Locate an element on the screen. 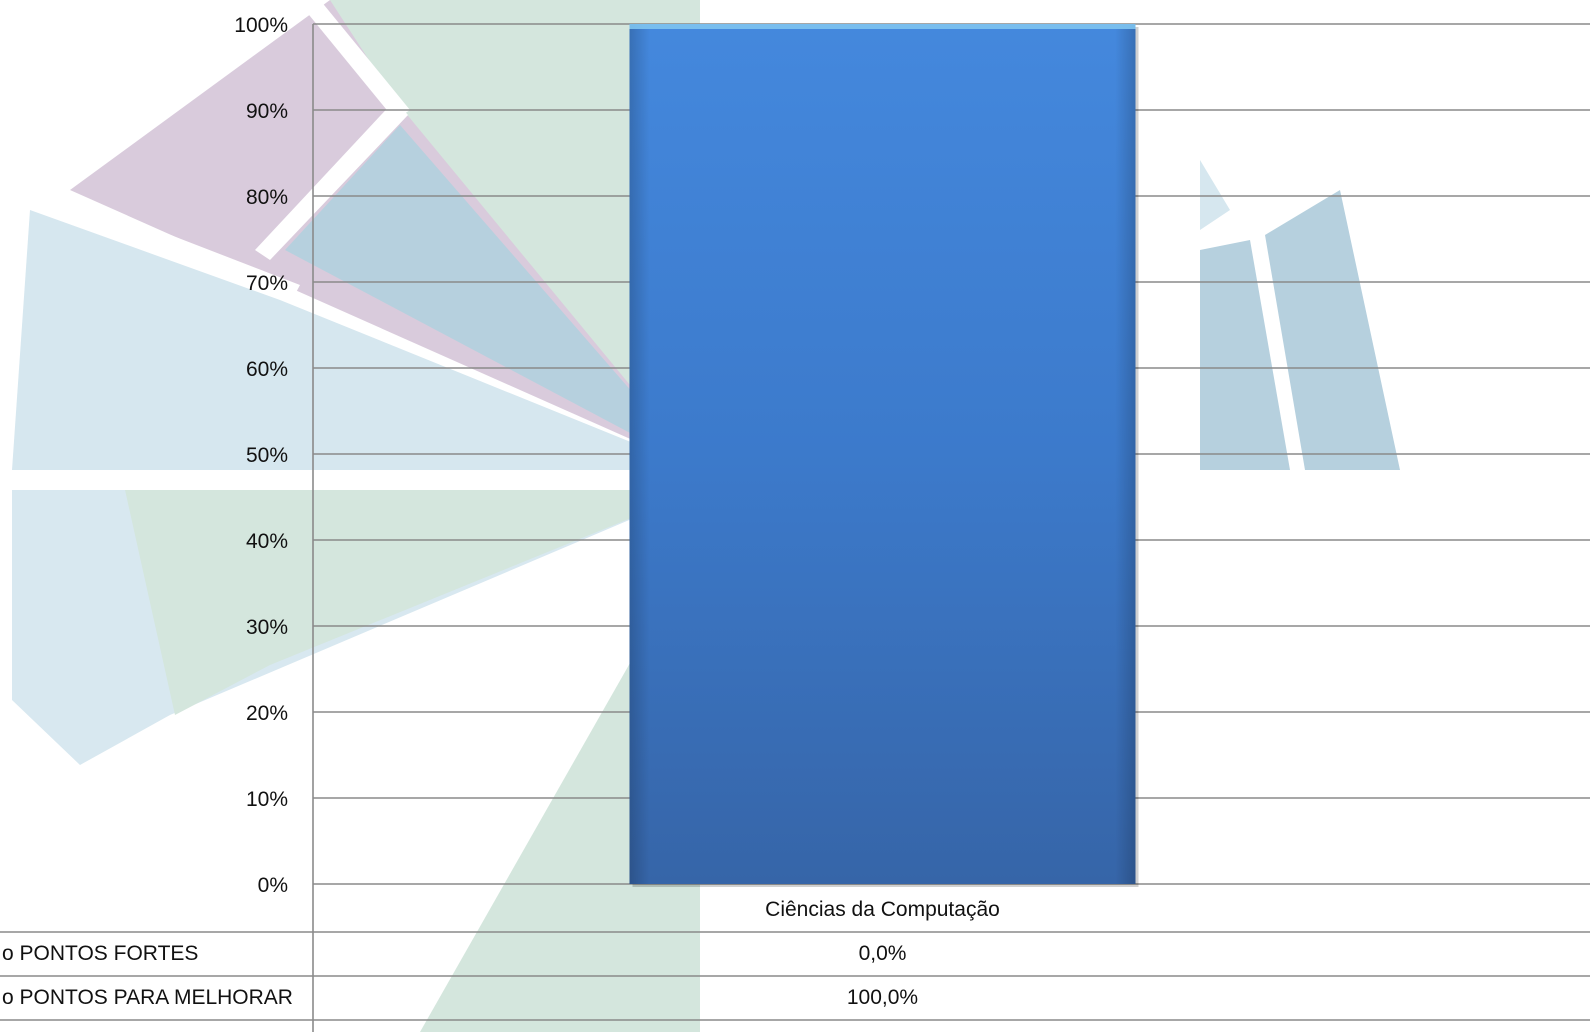  y-tick-label: 10% is located at coordinates (267, 799).